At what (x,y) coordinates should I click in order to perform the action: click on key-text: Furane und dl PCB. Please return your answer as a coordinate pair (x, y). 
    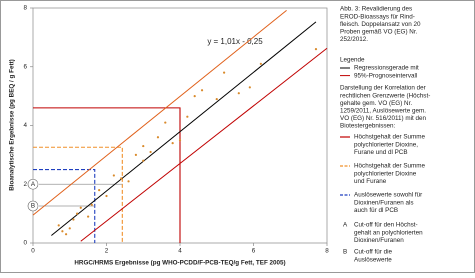
    Looking at the image, I should click on (381, 152).